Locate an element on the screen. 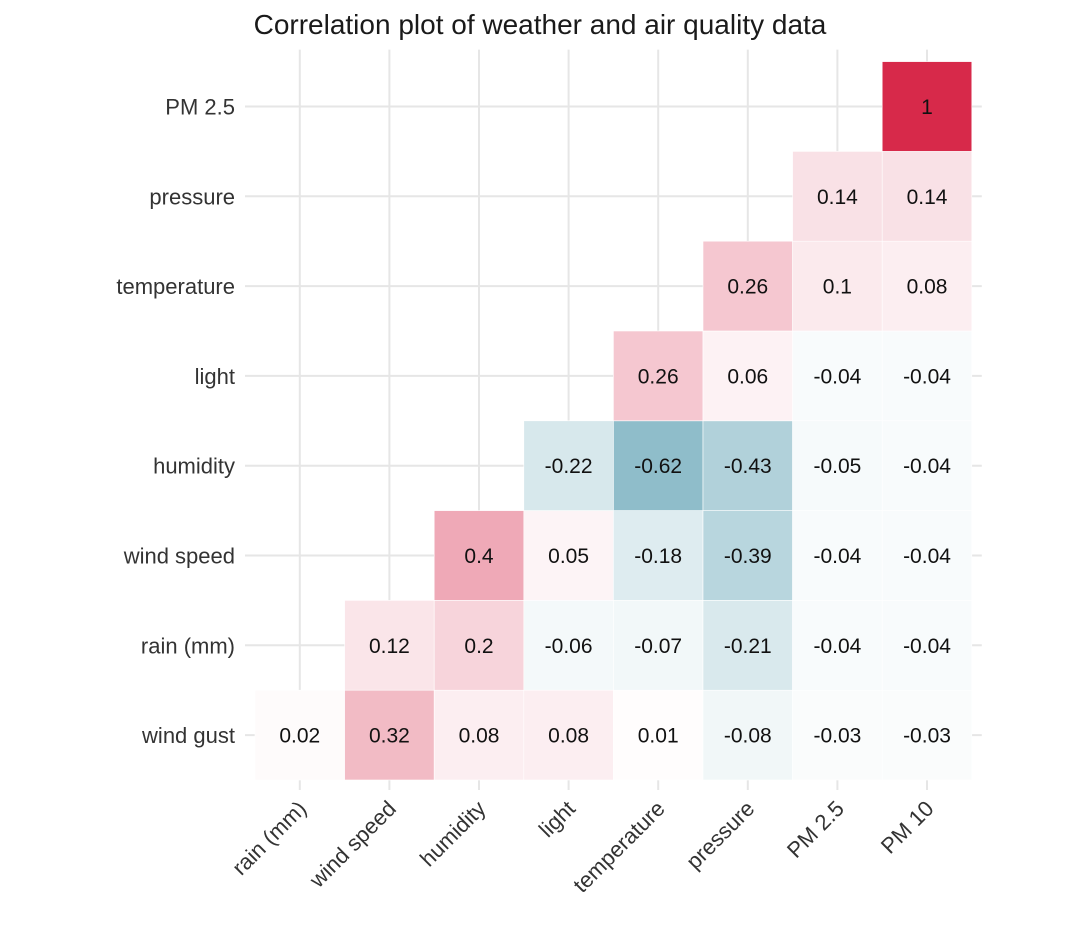 The height and width of the screenshot is (926, 1080). y-tick-label: pressure is located at coordinates (192, 196).